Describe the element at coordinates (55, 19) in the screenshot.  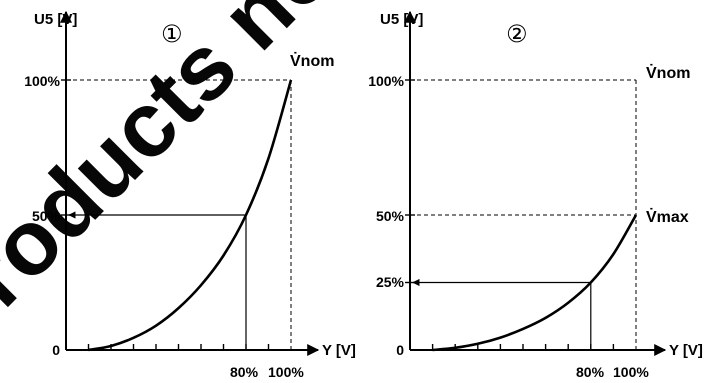
I see `panel-1-y-axis-title: U5 [V]` at that location.